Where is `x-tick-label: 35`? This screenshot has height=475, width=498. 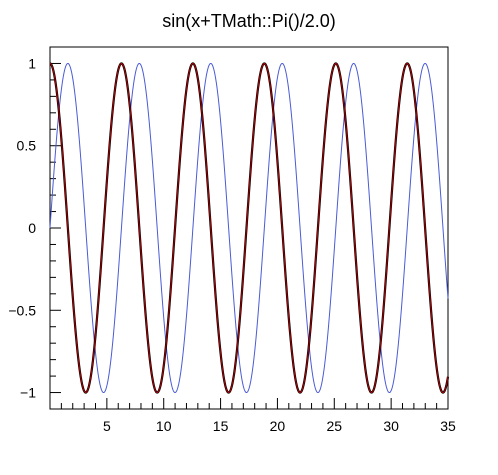
x-tick-label: 35 is located at coordinates (448, 426).